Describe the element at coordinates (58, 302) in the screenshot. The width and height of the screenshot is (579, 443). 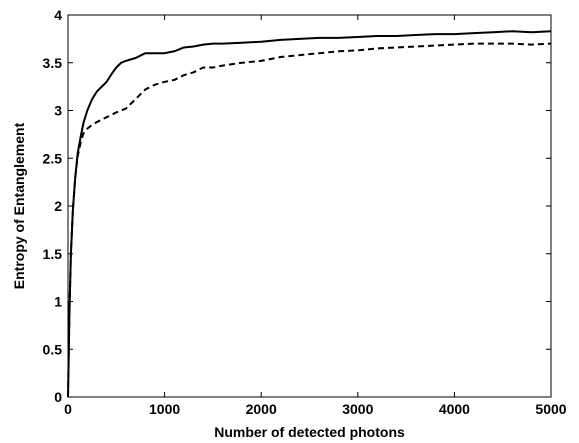
I see `y-tick-label: 1` at that location.